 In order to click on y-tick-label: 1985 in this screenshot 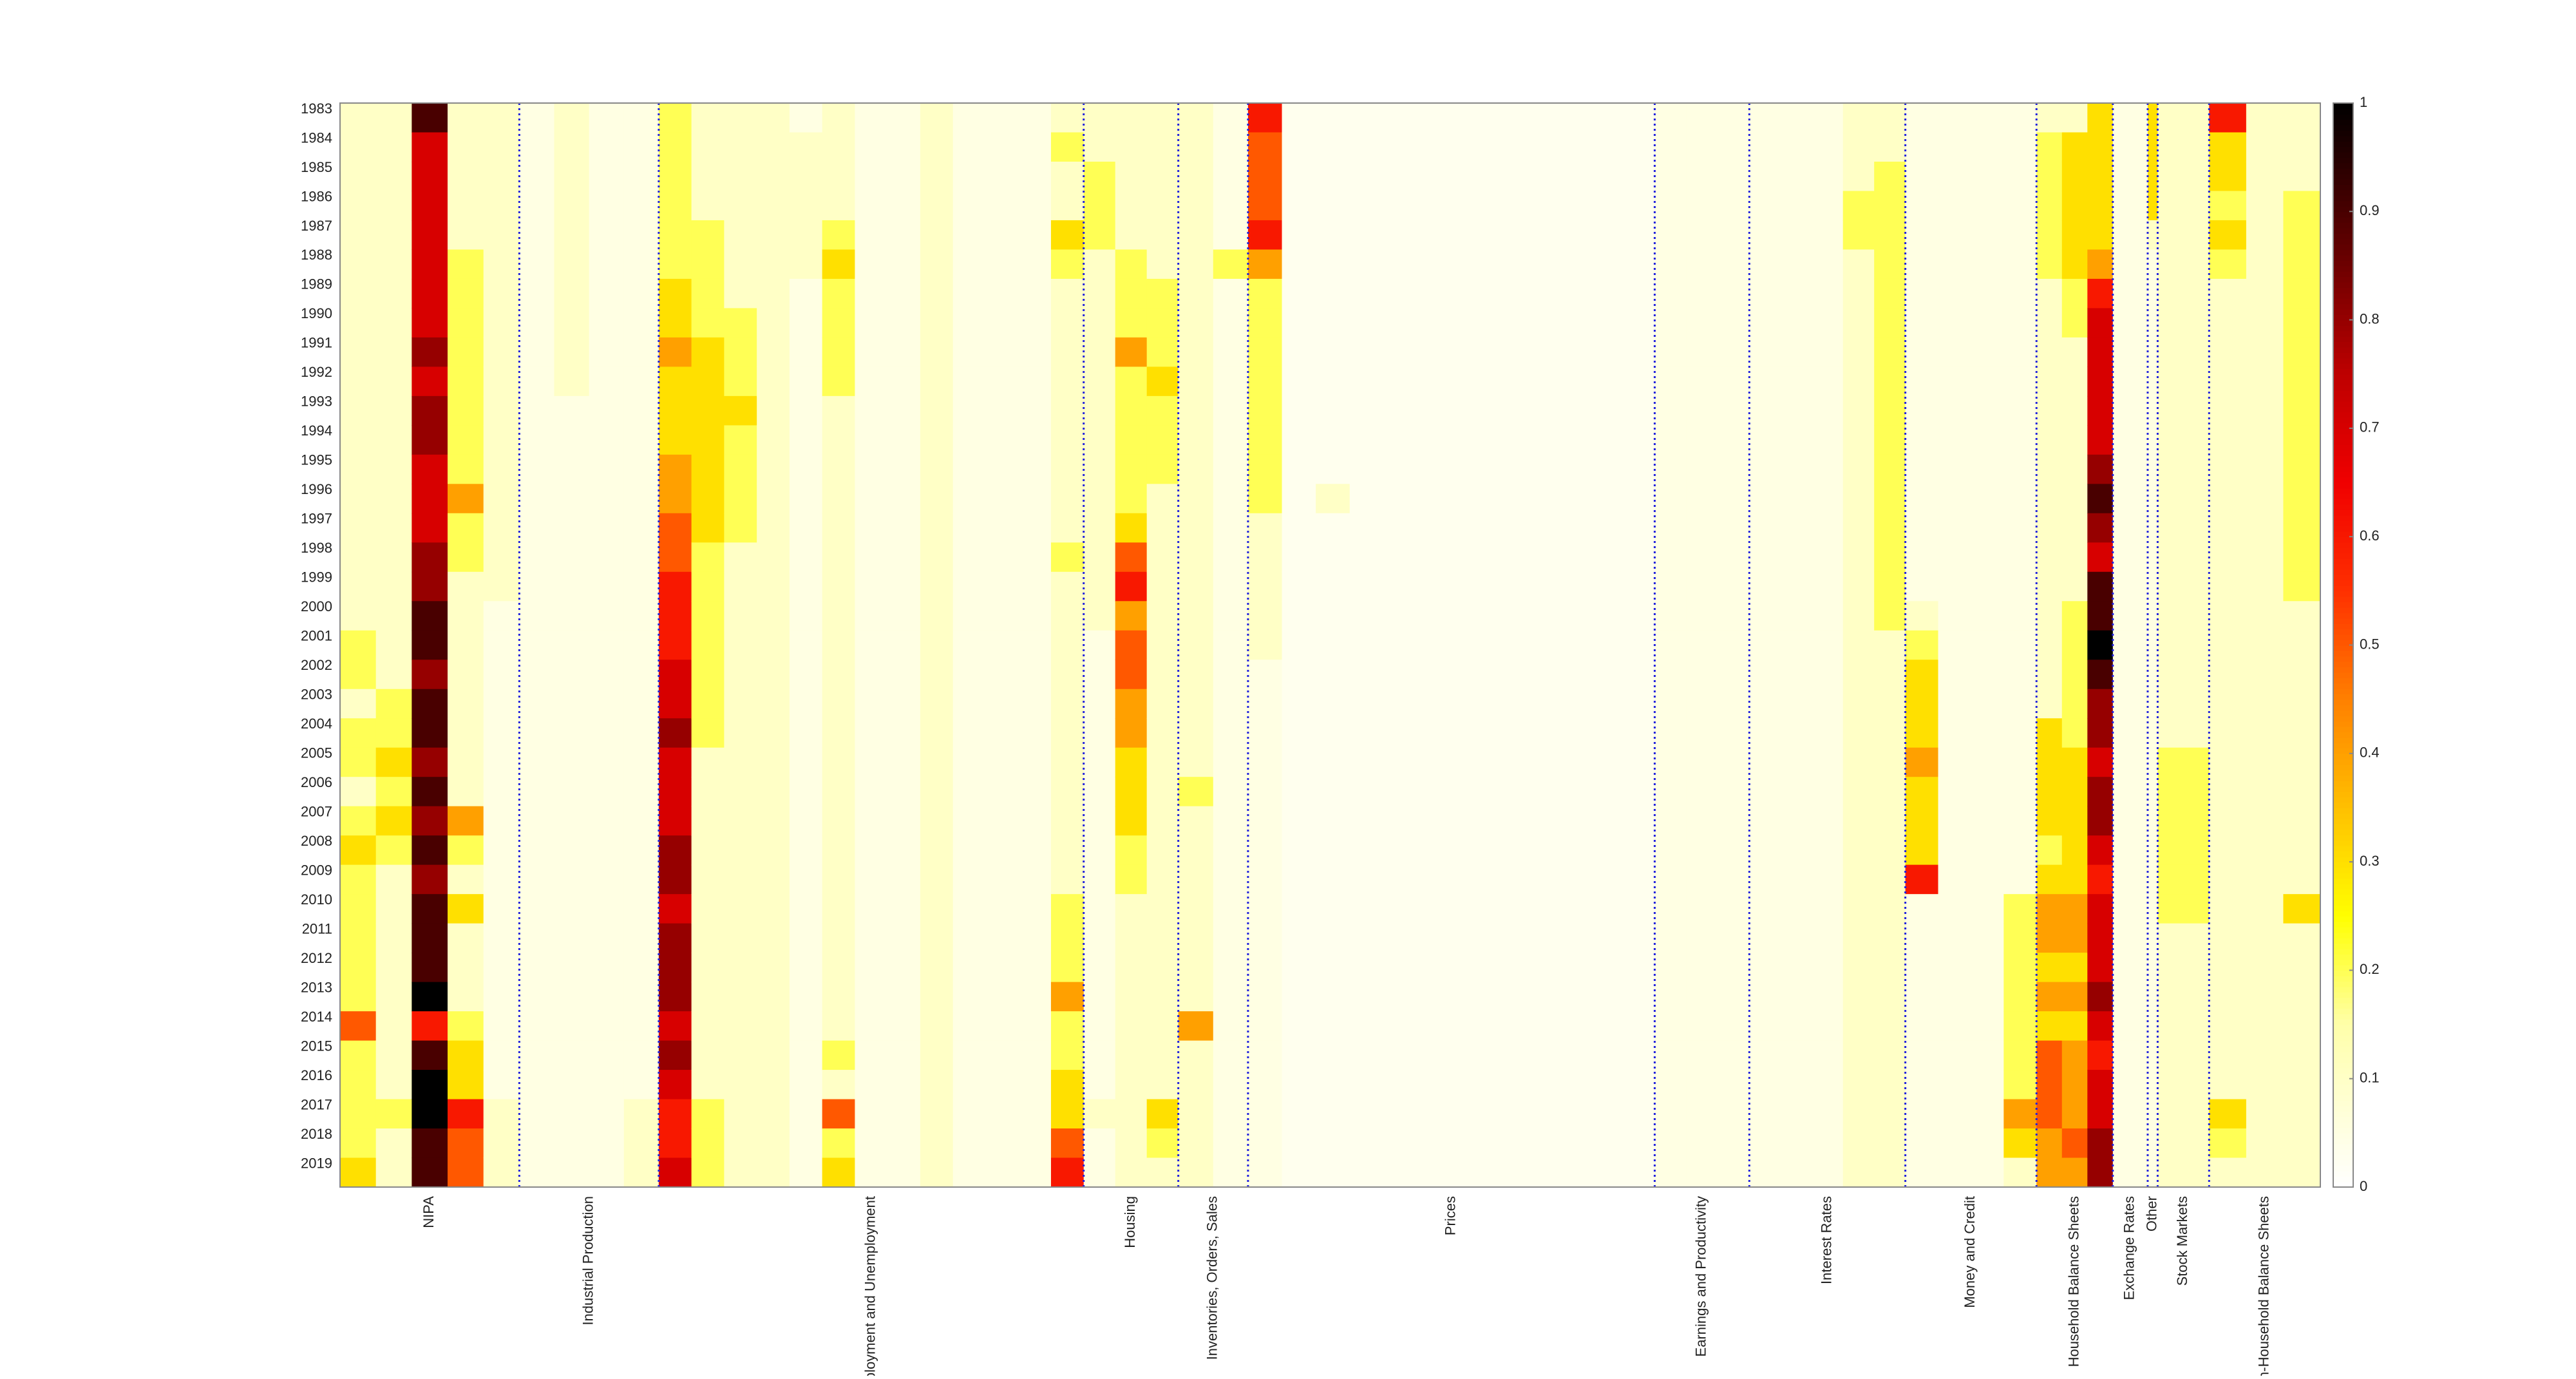, I will do `click(317, 167)`.